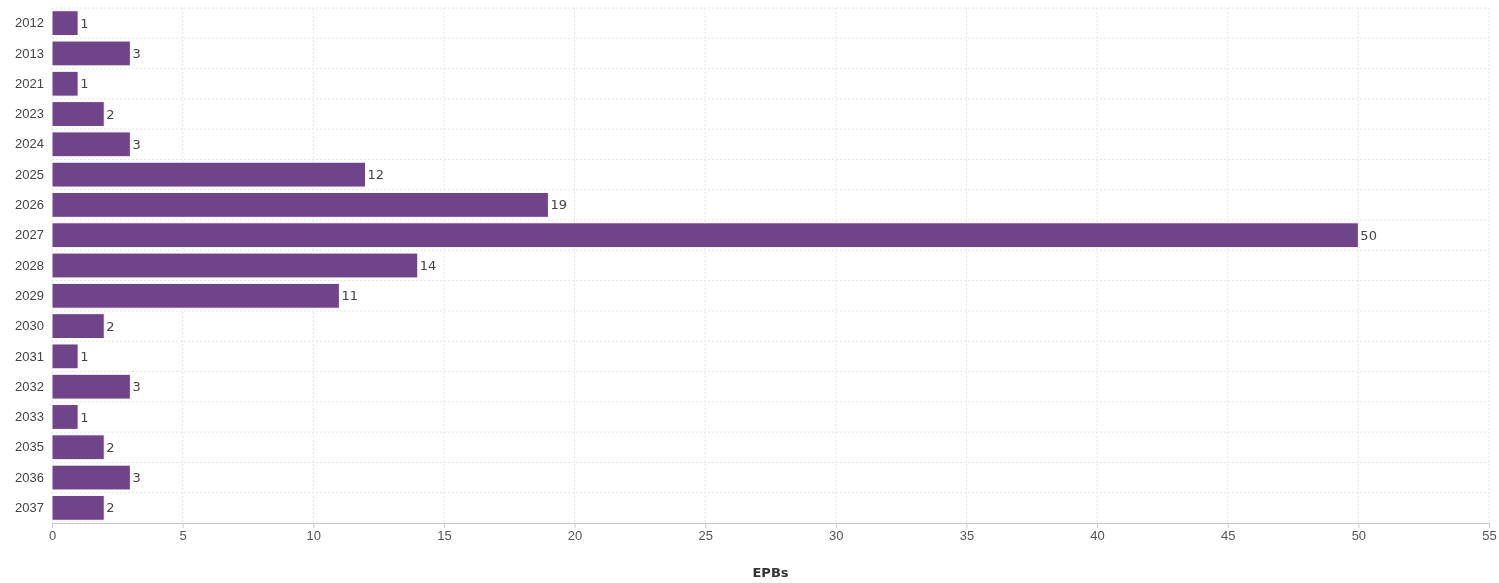 The image size is (1499, 583). I want to click on y-tick-label: 2023, so click(29, 114).